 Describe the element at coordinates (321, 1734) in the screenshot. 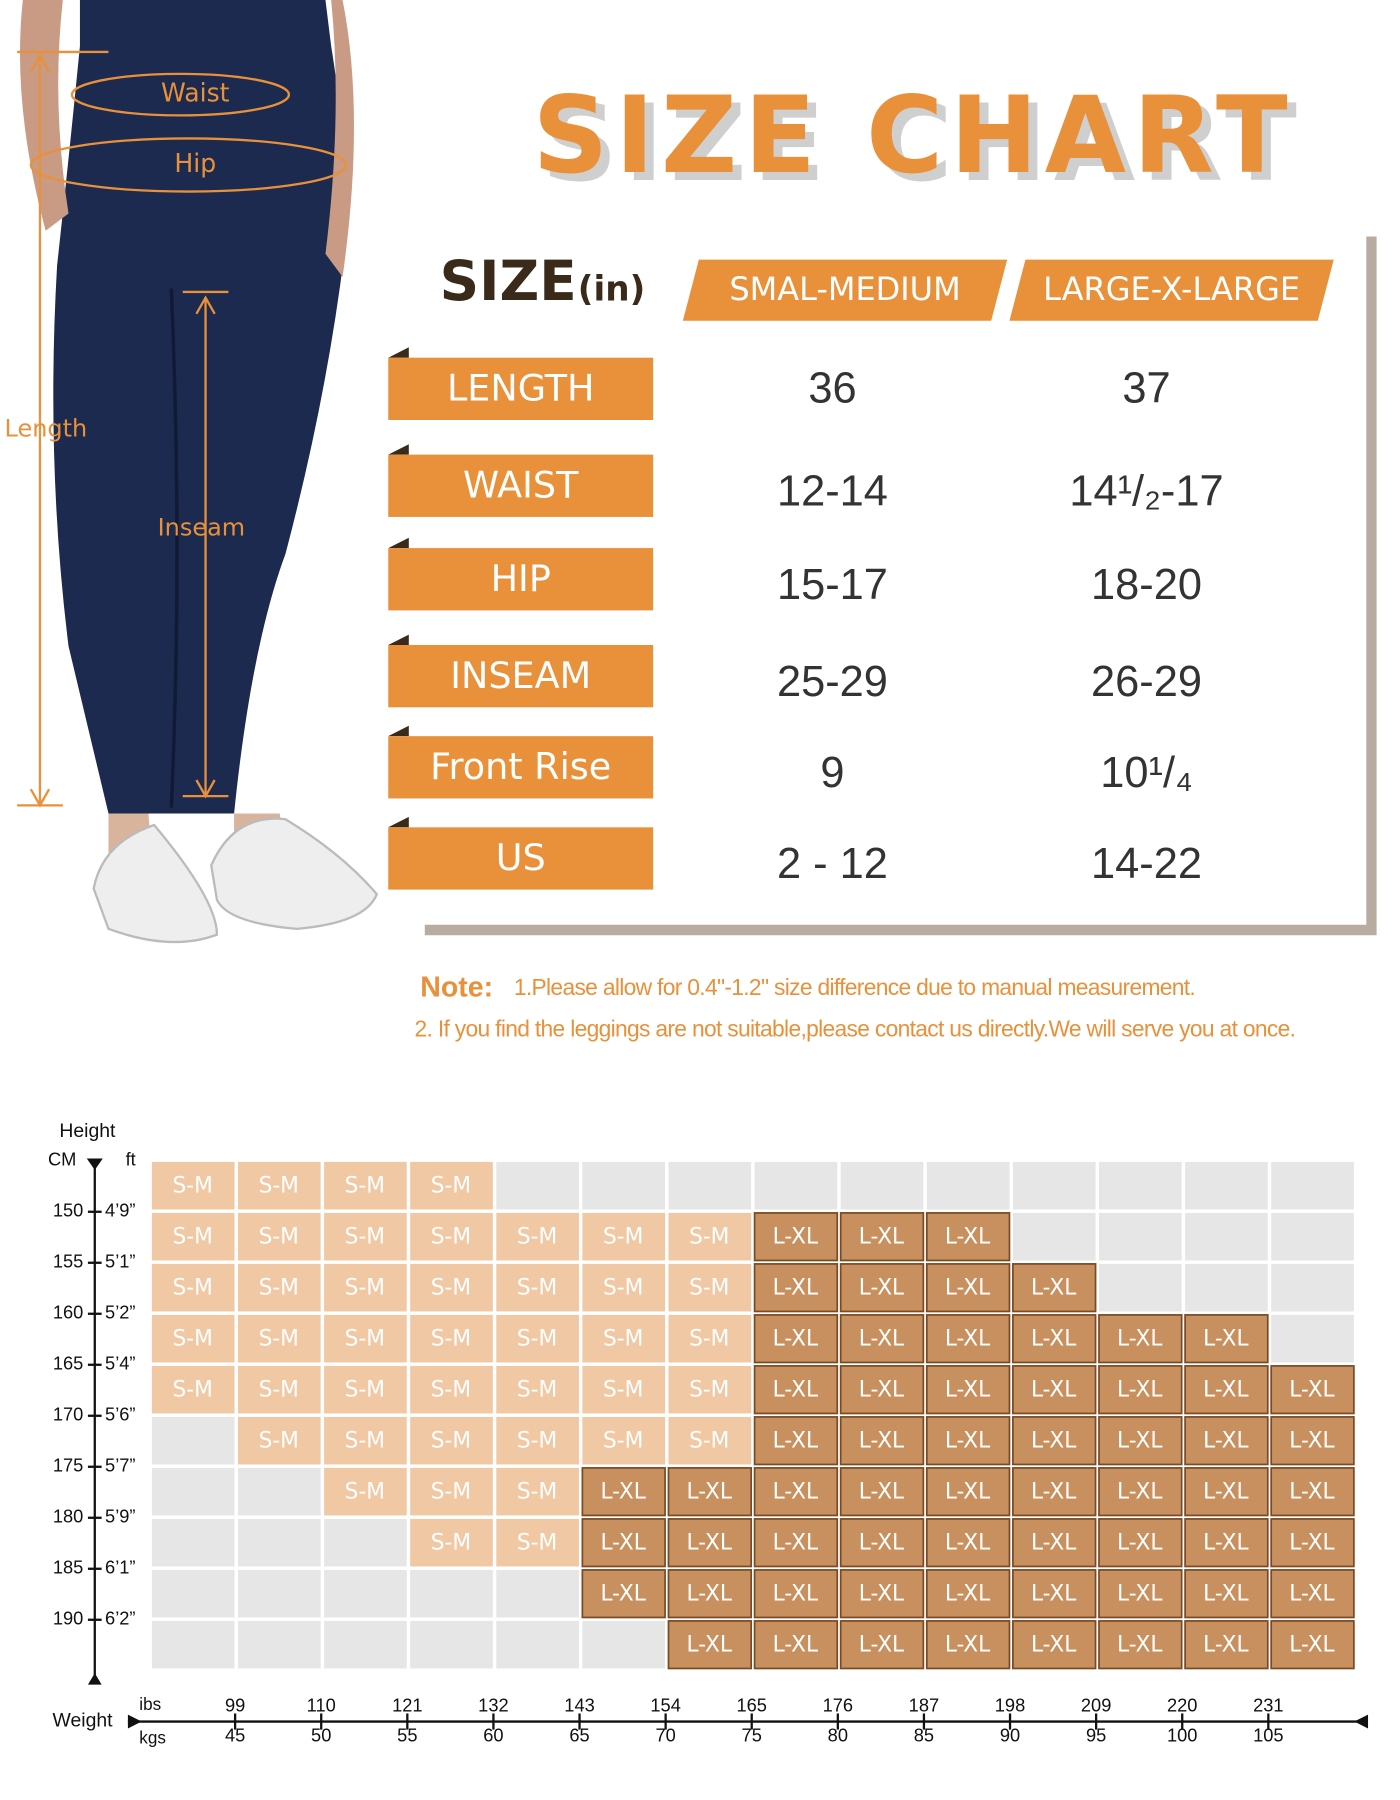

I see `weight-kgs: 50` at that location.